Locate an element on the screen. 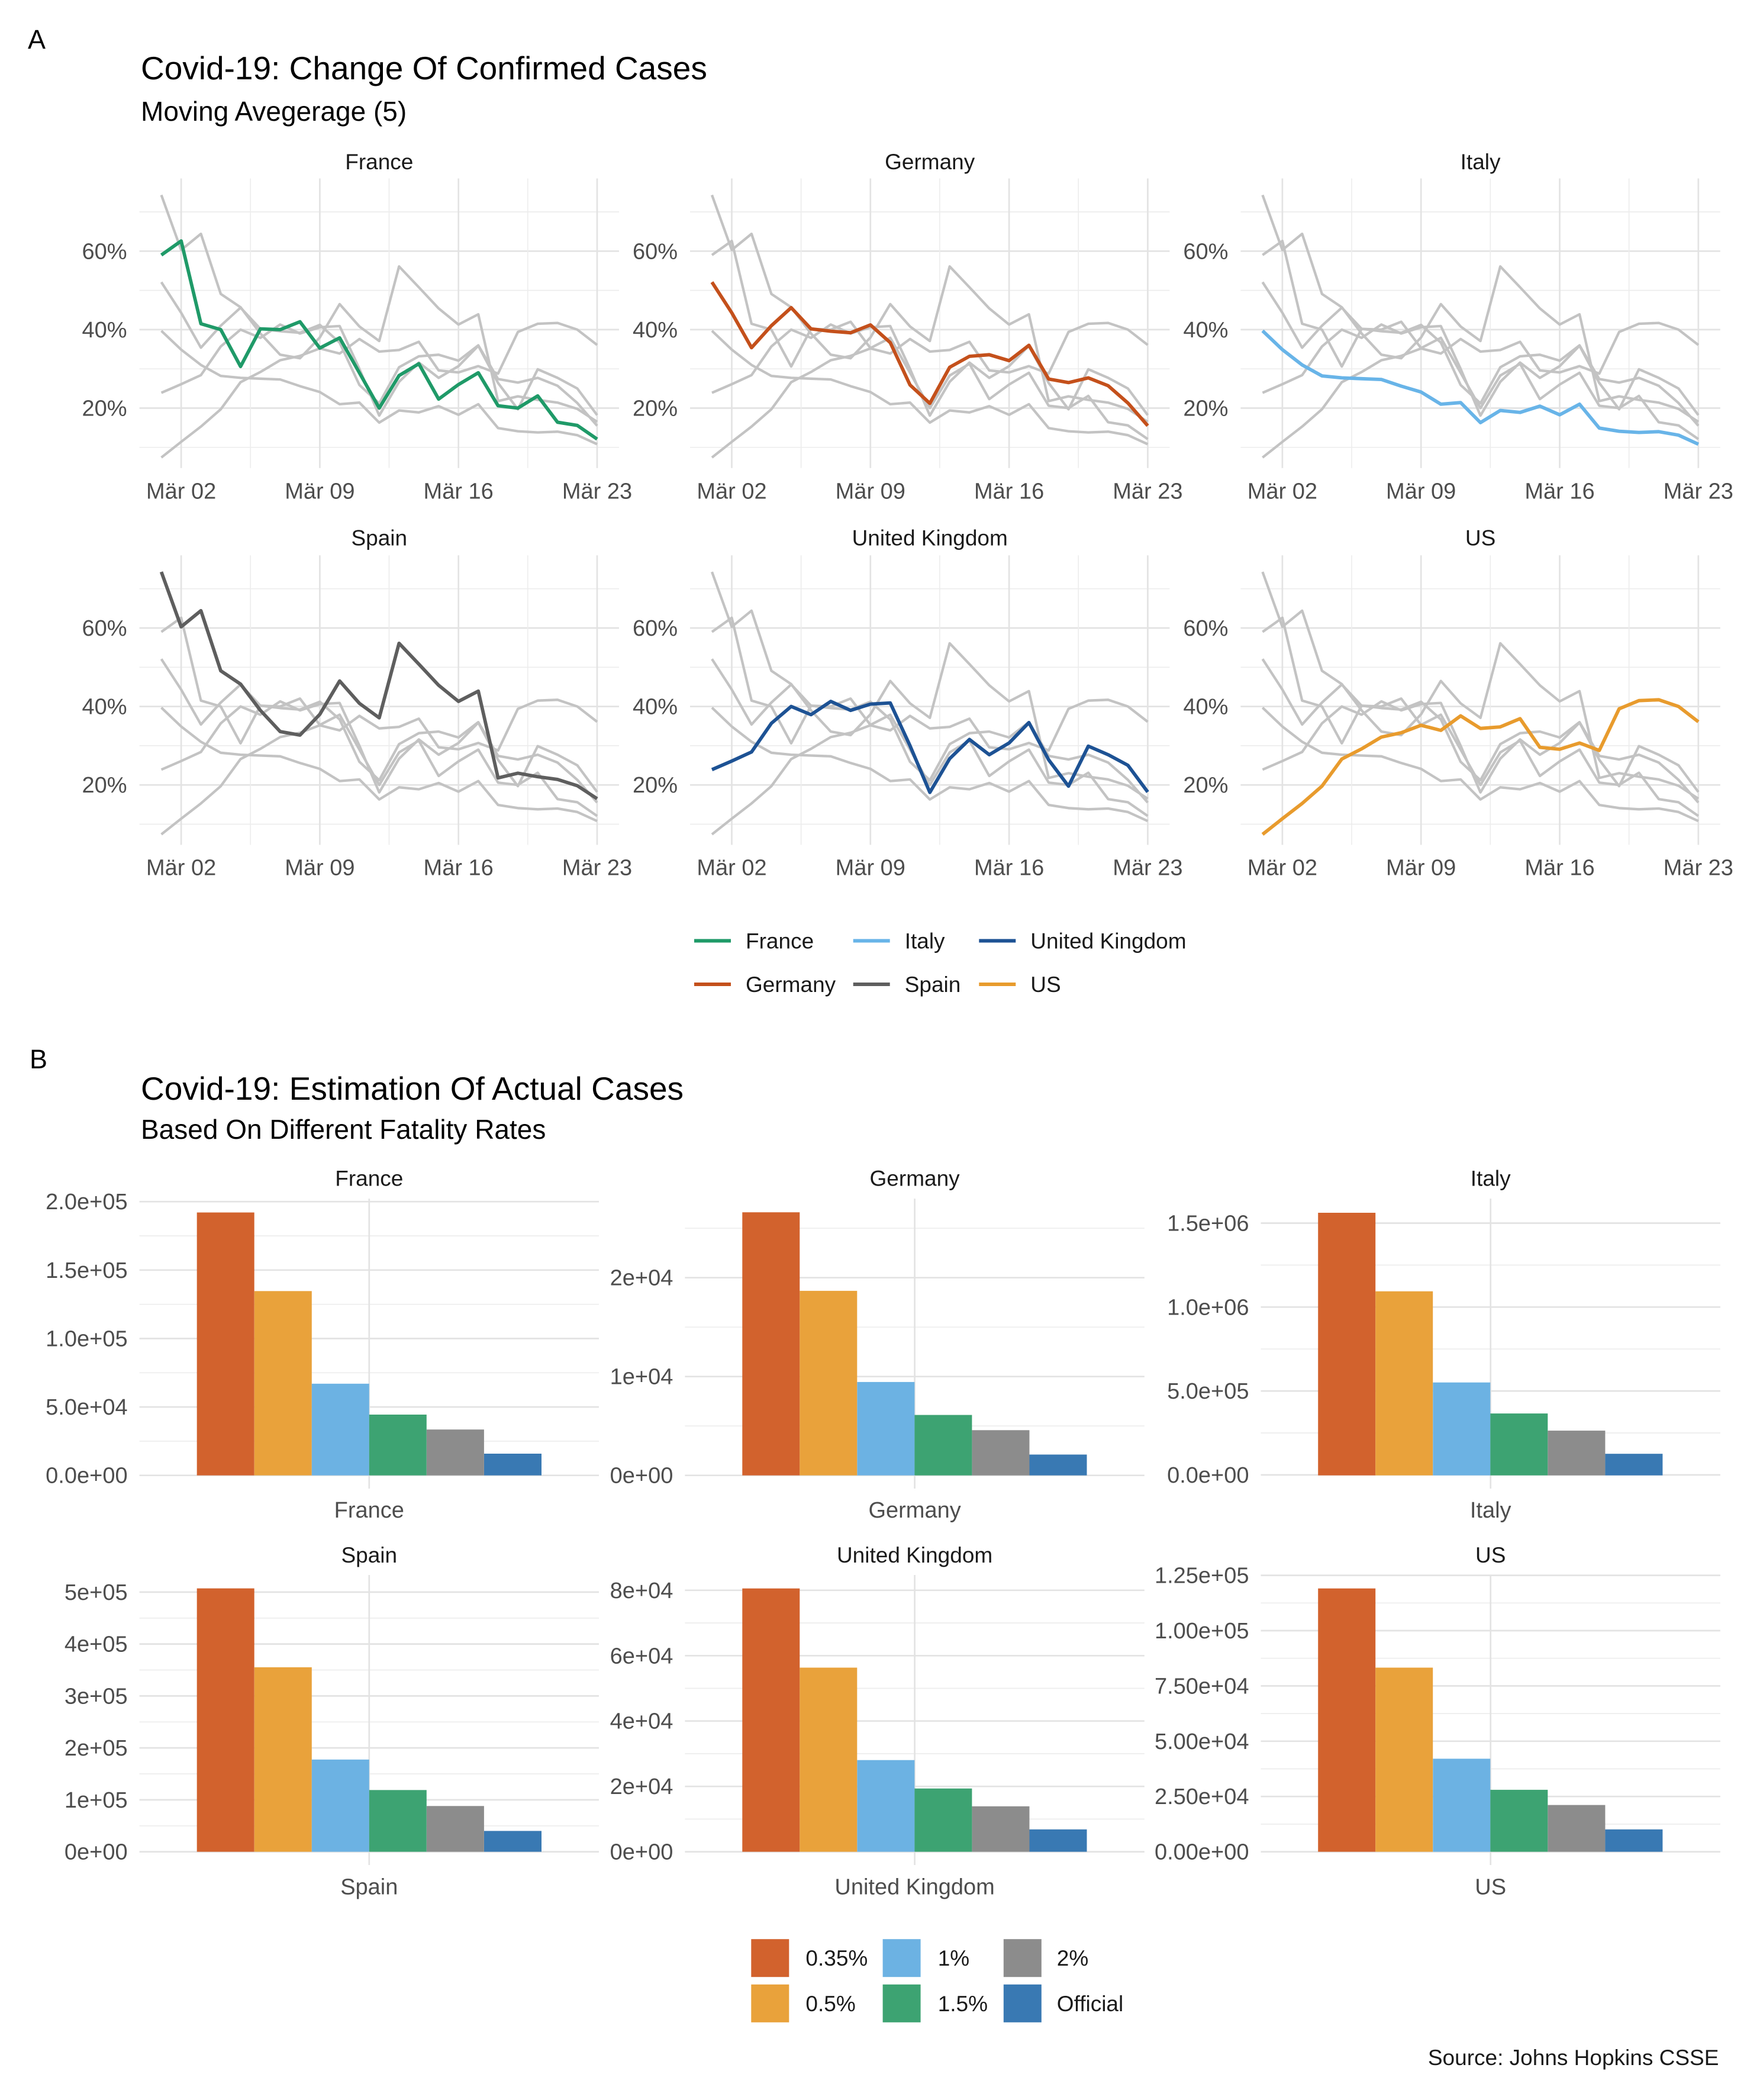 Image resolution: width=1747 pixels, height=2100 pixels. svg-text: Official is located at coordinates (1090, 2004).